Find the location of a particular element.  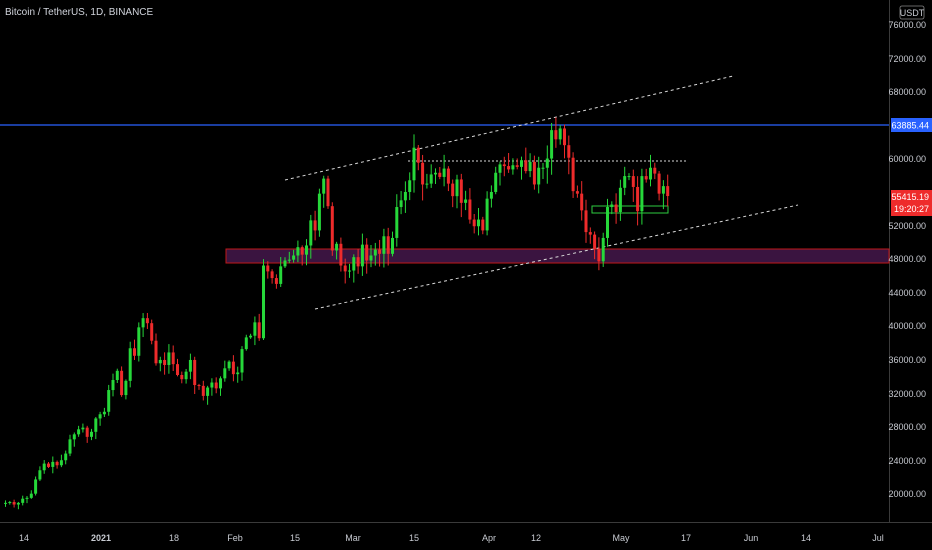

resistance-price-label: 63885.44 is located at coordinates (910, 126).